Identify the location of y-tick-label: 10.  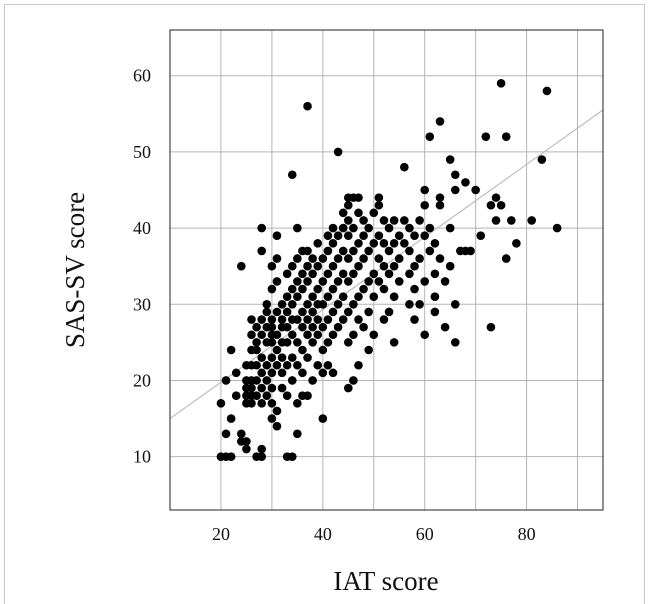
(142, 457).